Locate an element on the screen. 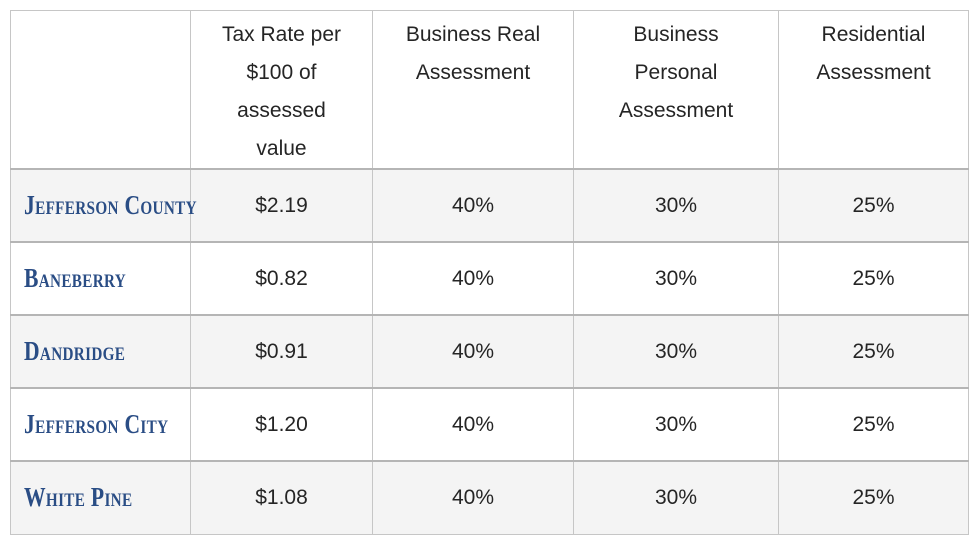 This screenshot has width=980, height=540. table-row: White Pine $1.08 40% 30% 25% is located at coordinates (489, 497).